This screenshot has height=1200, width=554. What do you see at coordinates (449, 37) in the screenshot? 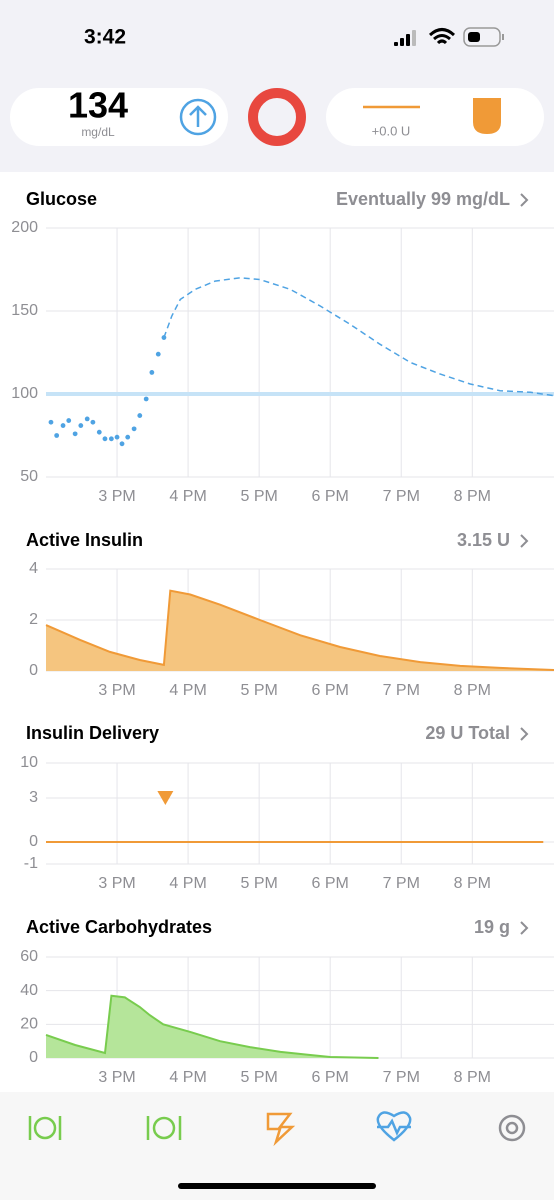
I see `status-icons` at bounding box center [449, 37].